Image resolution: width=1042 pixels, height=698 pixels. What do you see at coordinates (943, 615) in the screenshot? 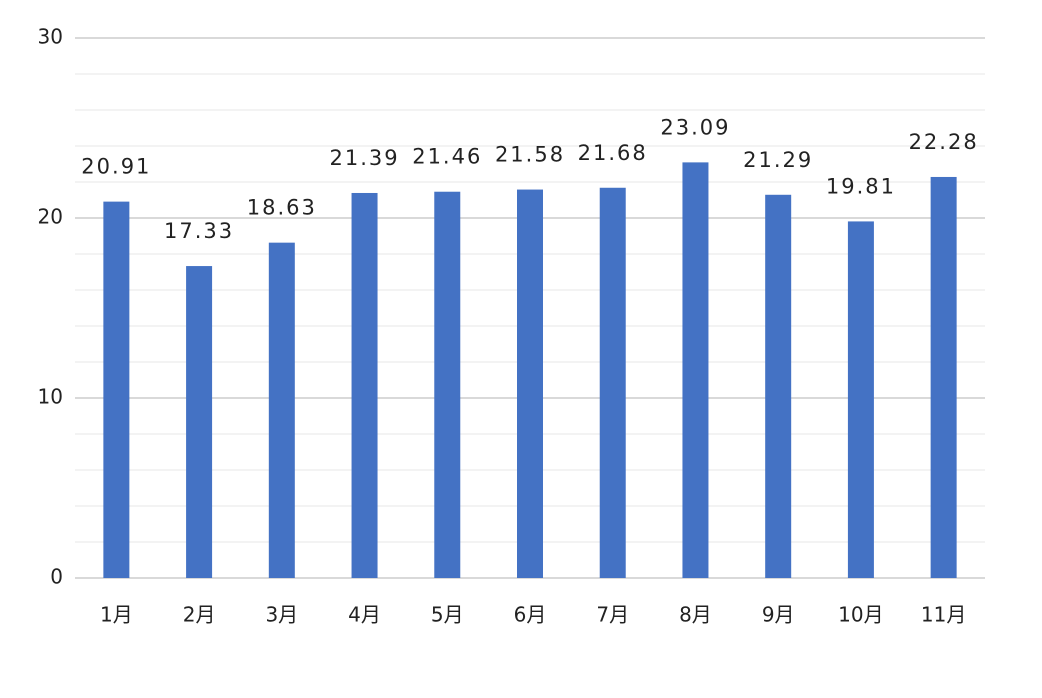
I see `x-tick-label: 11月` at bounding box center [943, 615].